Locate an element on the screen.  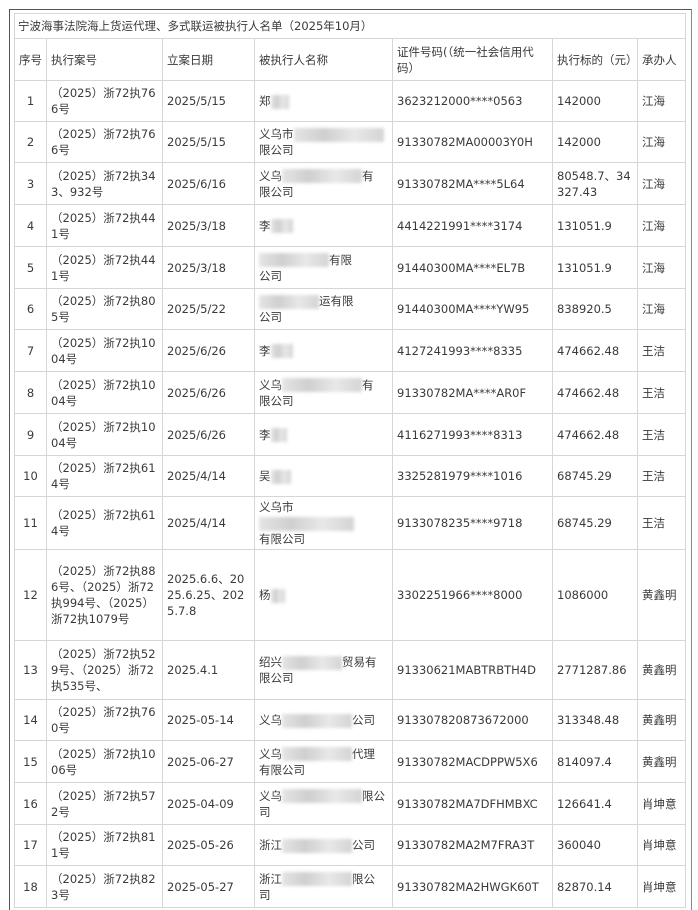
executee-name: 义乌市 限公司 is located at coordinates (323, 142).